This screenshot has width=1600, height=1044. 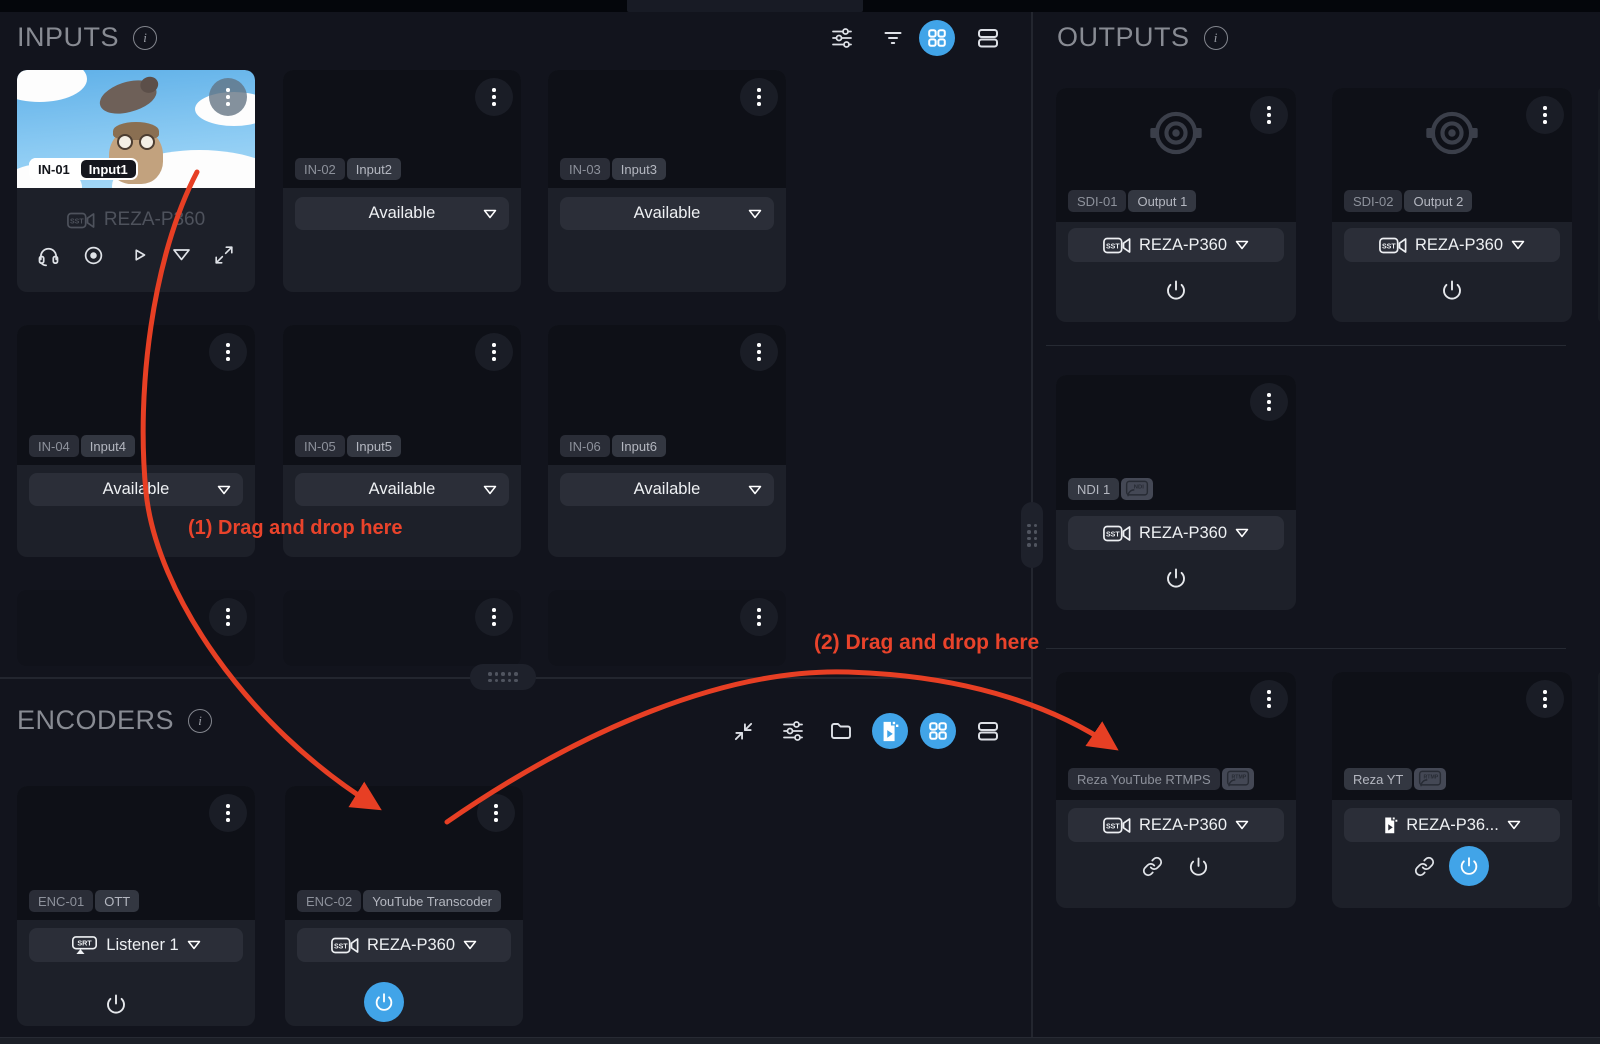 What do you see at coordinates (893, 38) in the screenshot?
I see `filter-icon` at bounding box center [893, 38].